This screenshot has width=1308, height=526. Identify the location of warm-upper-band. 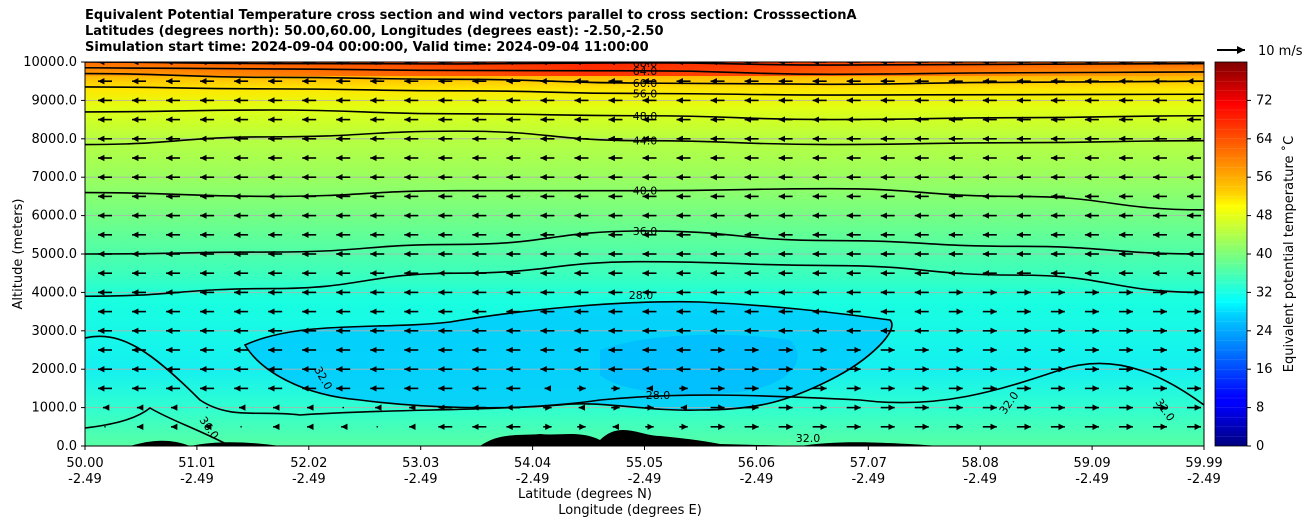
(644, 69).